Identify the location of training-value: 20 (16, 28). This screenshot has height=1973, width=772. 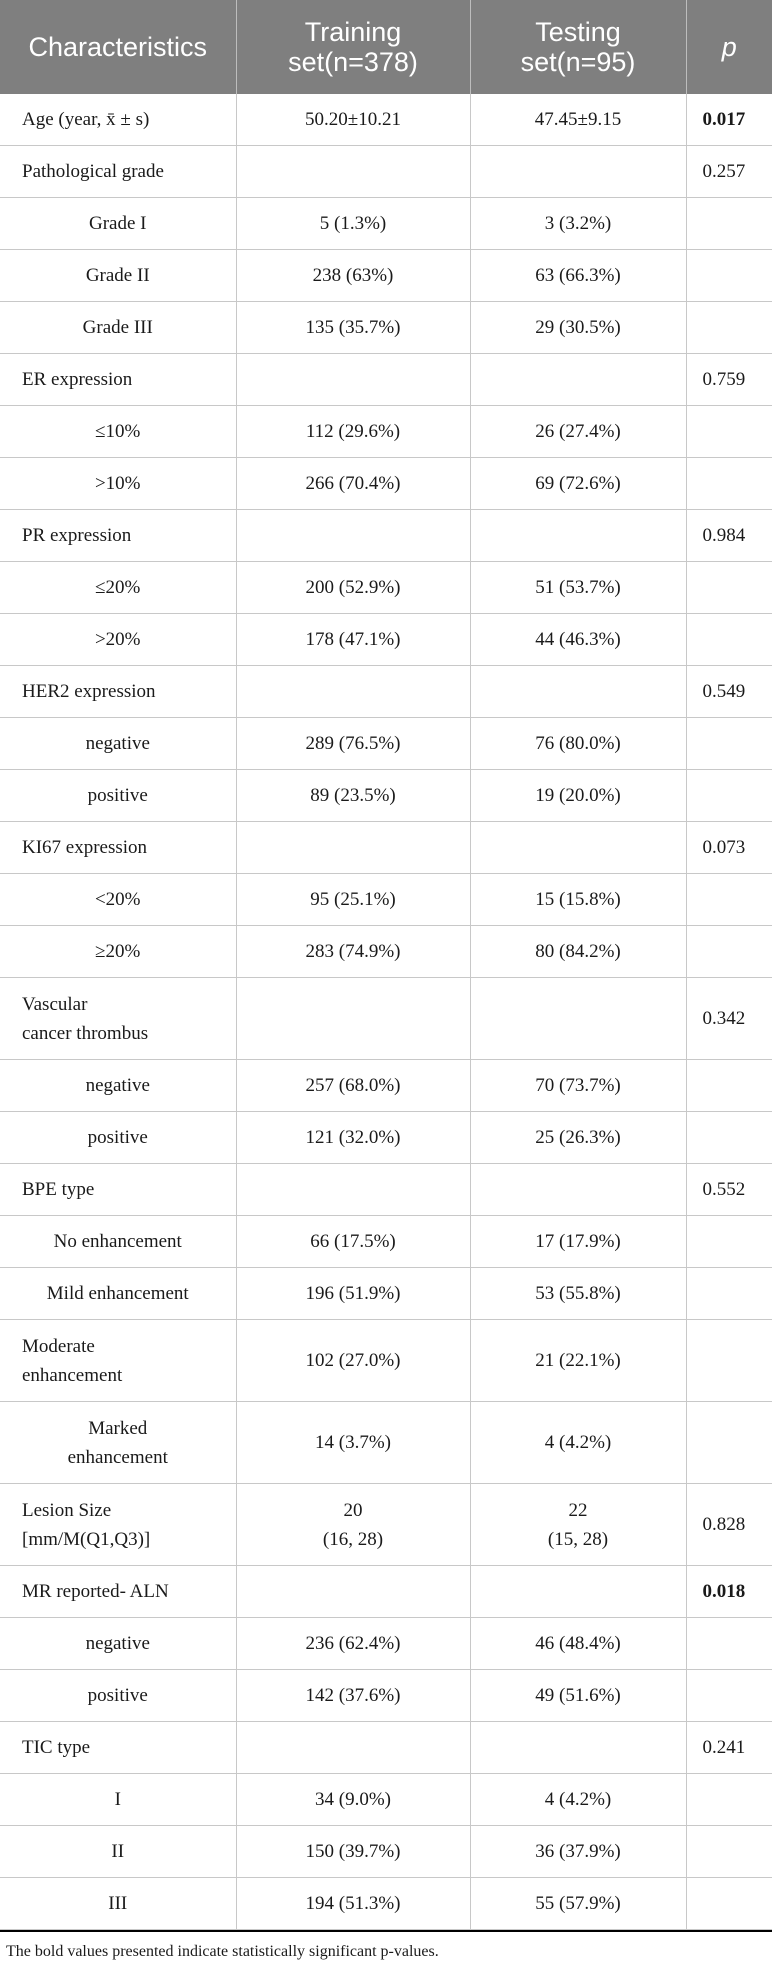
(352, 1524).